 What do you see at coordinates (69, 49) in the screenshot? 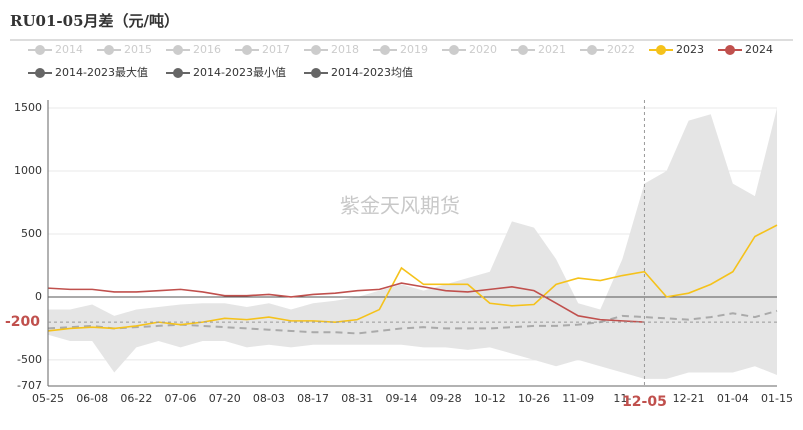
I see `legend-label: 2014` at bounding box center [69, 49].